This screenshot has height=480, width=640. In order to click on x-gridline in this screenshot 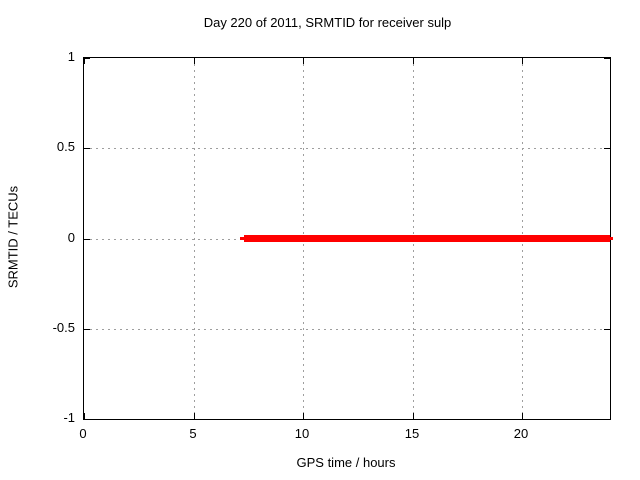, I will do `click(194, 238)`.